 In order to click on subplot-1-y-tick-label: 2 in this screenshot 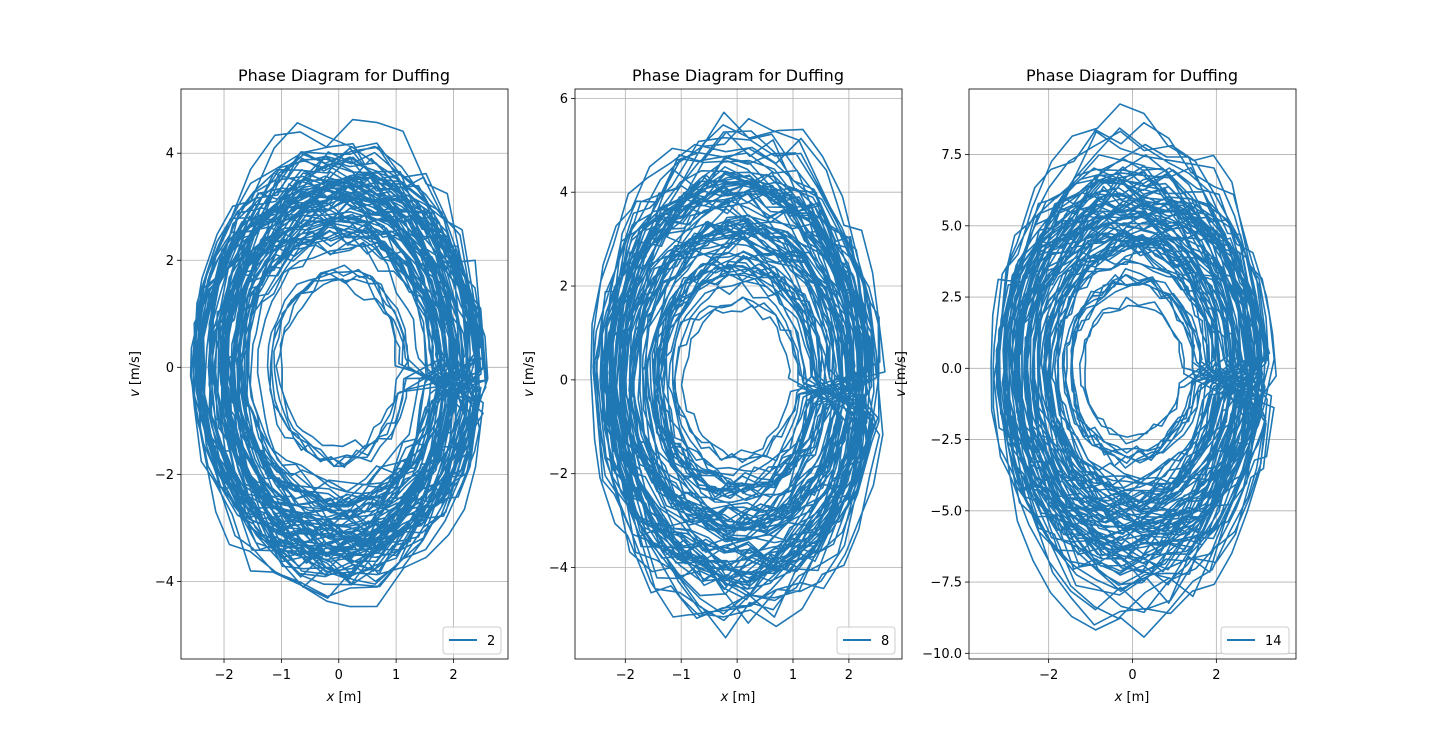, I will do `click(170, 261)`.